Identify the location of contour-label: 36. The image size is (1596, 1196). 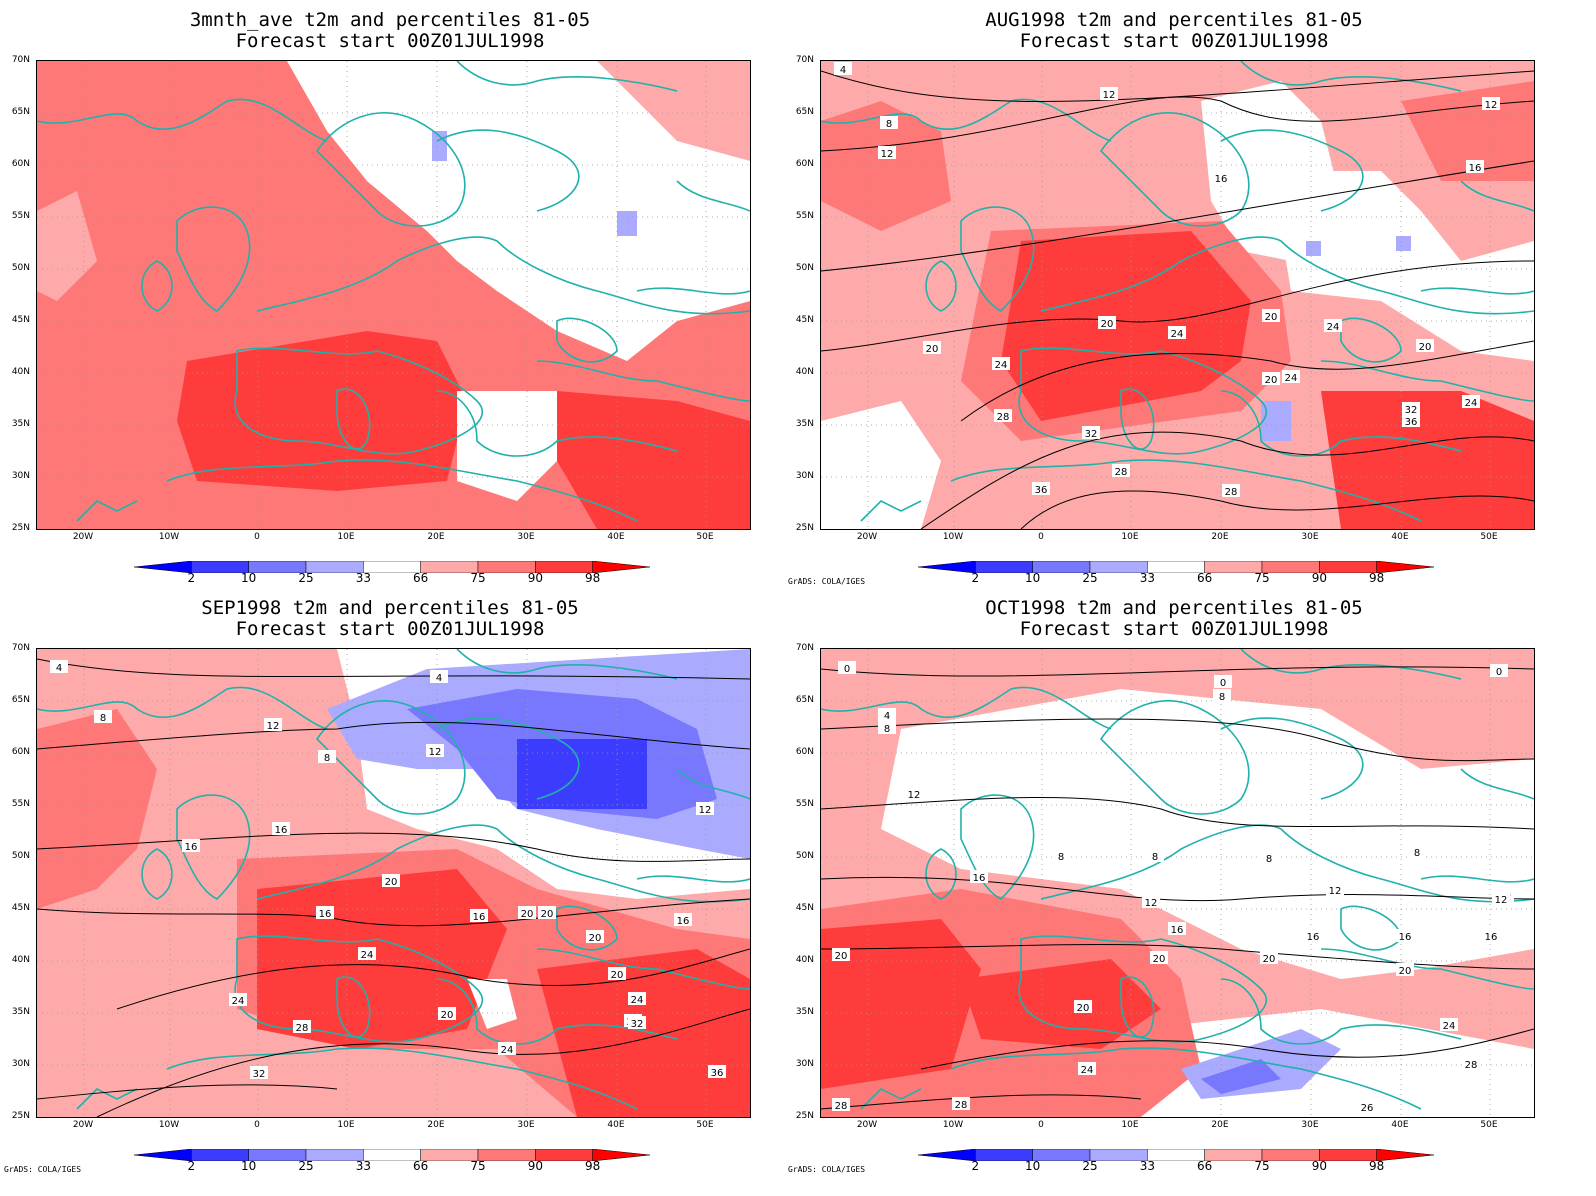
(717, 1072).